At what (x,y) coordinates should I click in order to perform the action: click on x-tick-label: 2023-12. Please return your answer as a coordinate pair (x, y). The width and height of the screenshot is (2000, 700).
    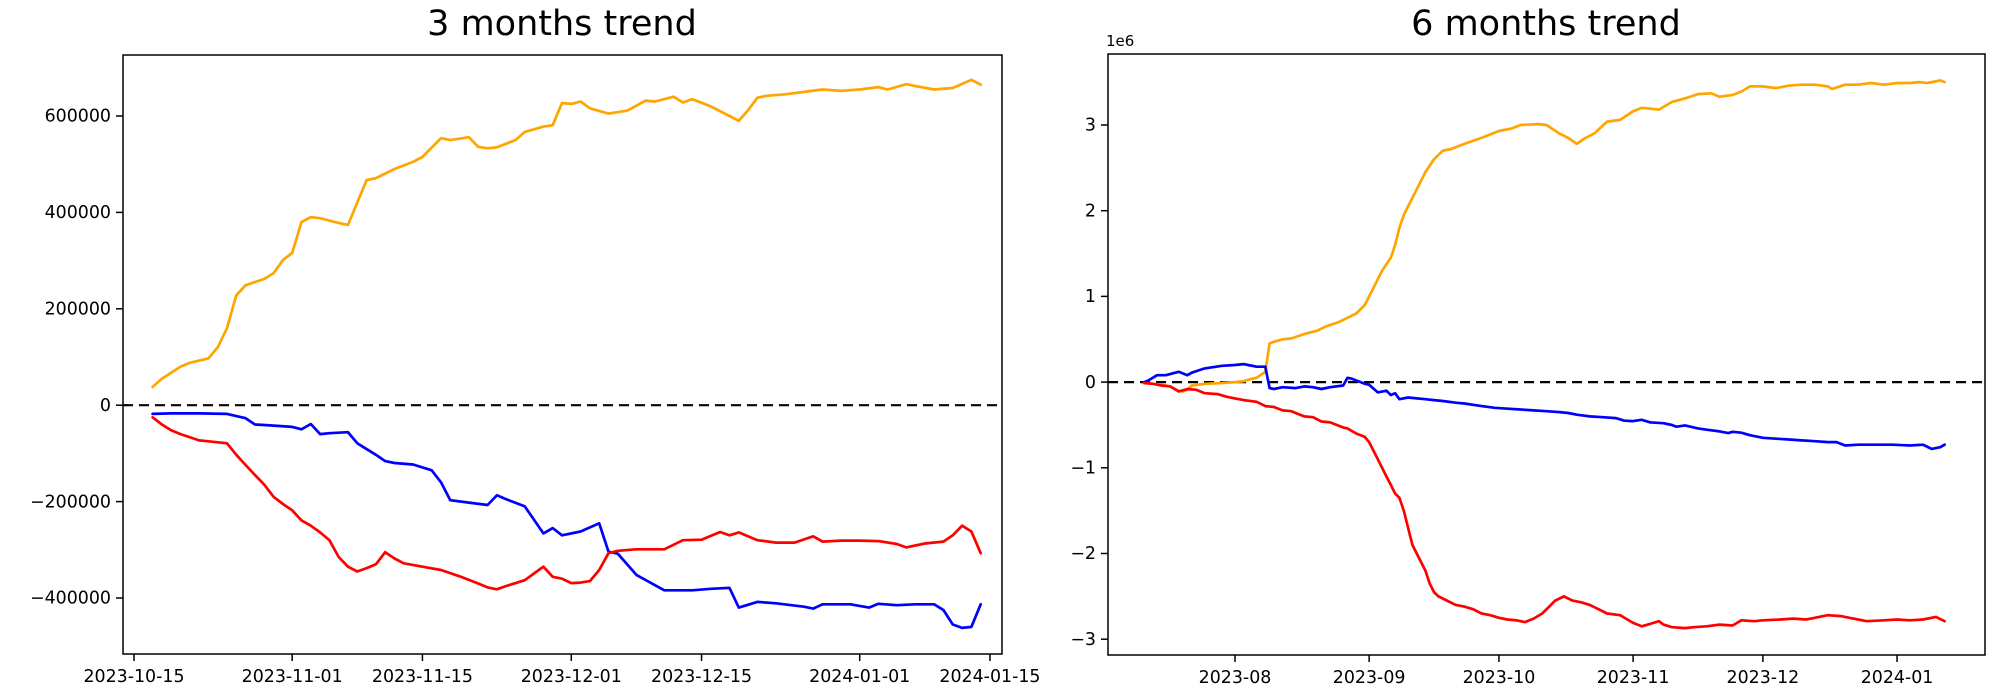
    Looking at the image, I should click on (1763, 678).